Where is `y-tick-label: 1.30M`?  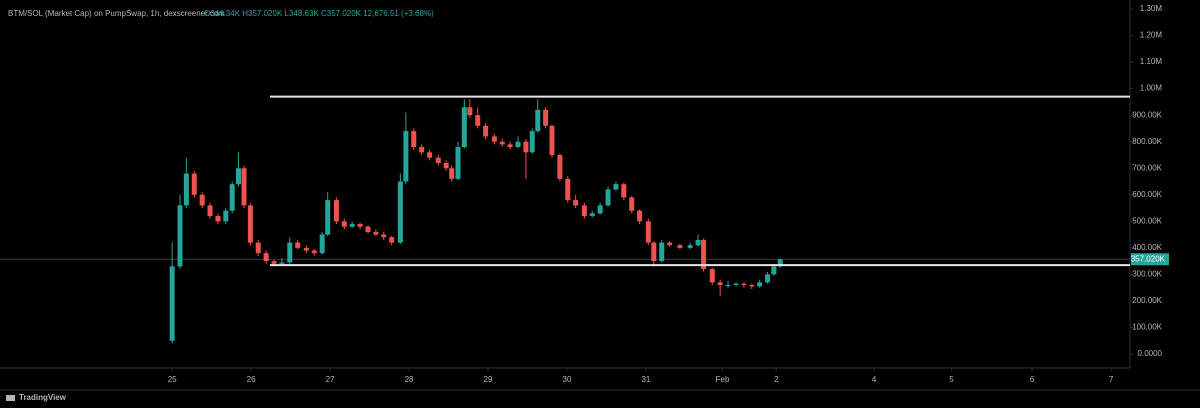 y-tick-label: 1.30M is located at coordinates (1151, 8).